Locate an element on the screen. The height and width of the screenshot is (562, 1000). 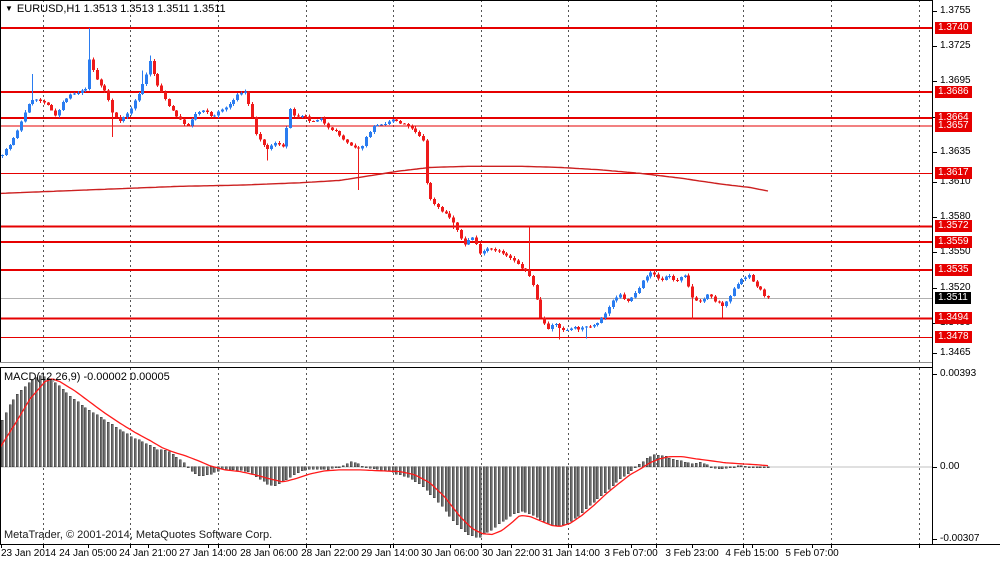
time-axis-label: 29 Jan 14:00 is located at coordinates (390, 553).